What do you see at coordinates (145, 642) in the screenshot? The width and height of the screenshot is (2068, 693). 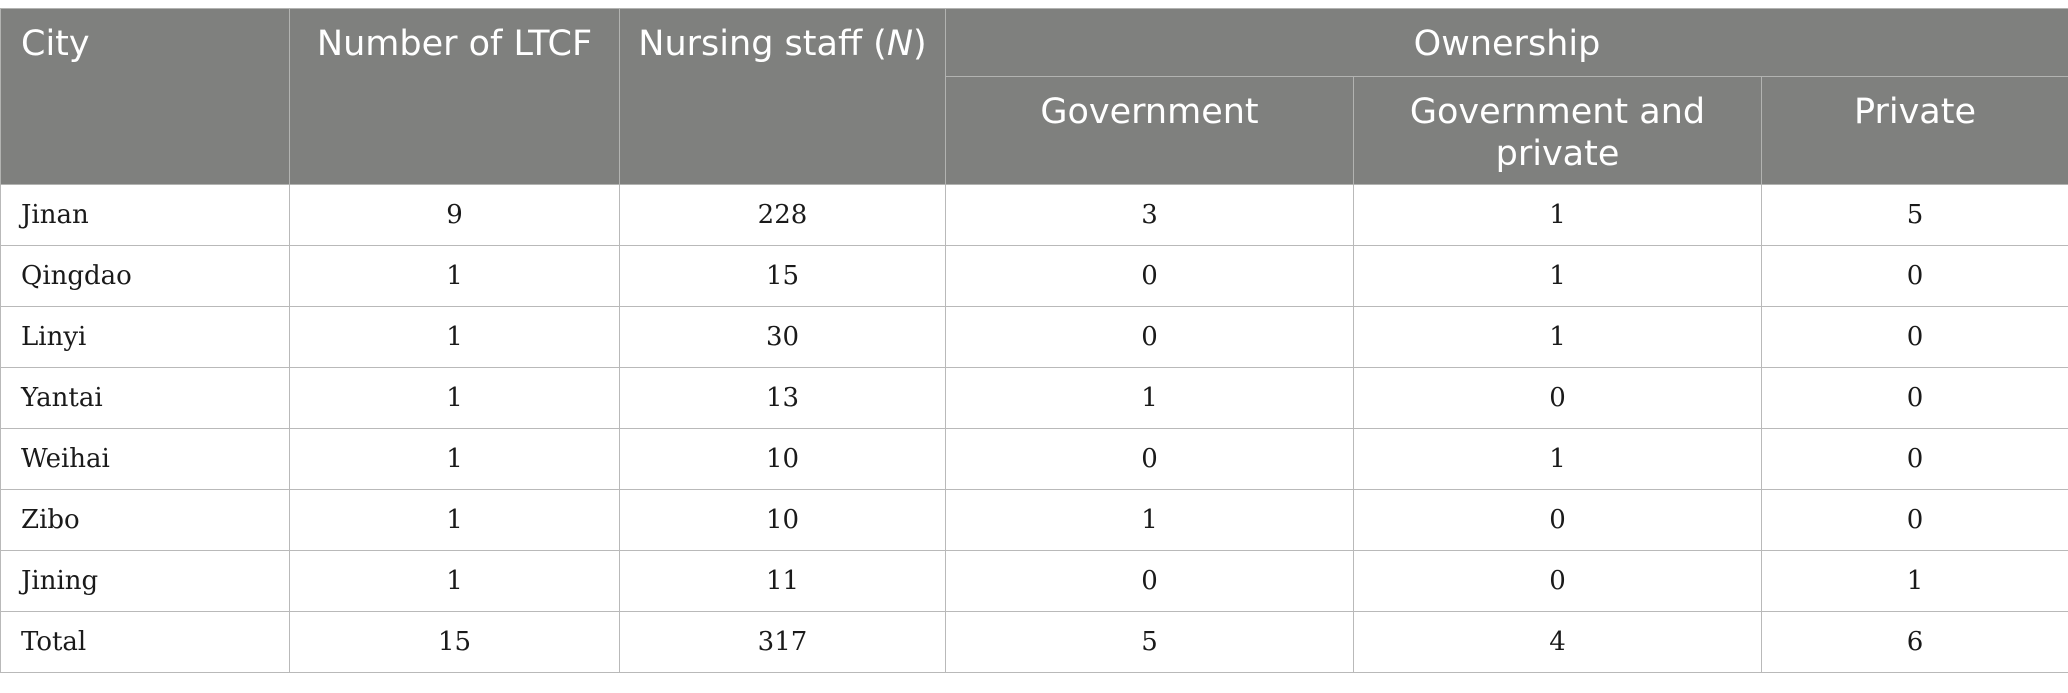 I see `cell-city: Total` at bounding box center [145, 642].